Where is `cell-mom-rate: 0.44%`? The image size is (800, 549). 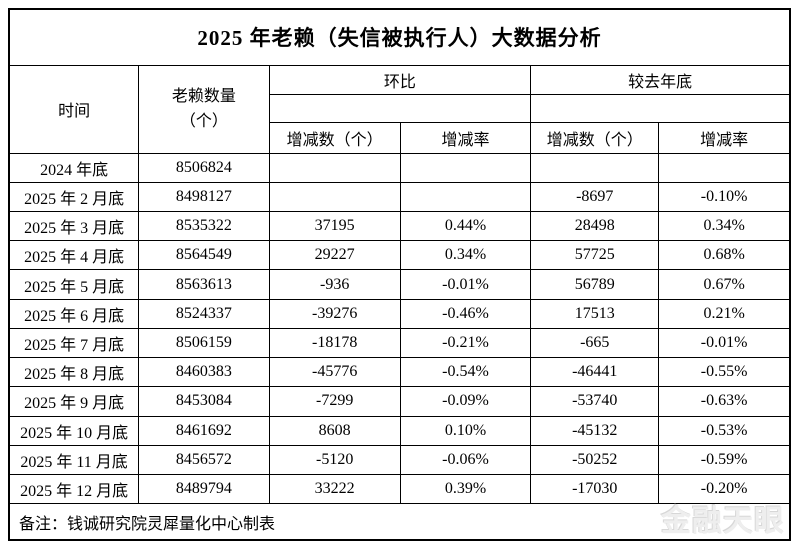 cell-mom-rate: 0.44% is located at coordinates (465, 226).